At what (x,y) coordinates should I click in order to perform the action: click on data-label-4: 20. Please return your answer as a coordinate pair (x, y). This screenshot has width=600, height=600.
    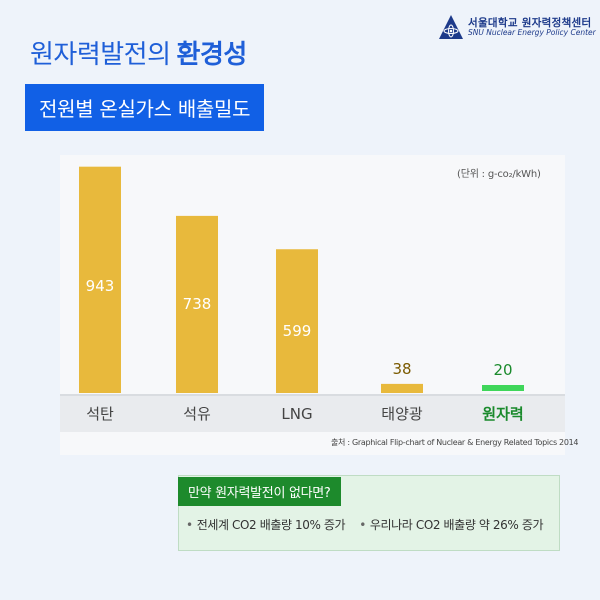
    Looking at the image, I should click on (502, 370).